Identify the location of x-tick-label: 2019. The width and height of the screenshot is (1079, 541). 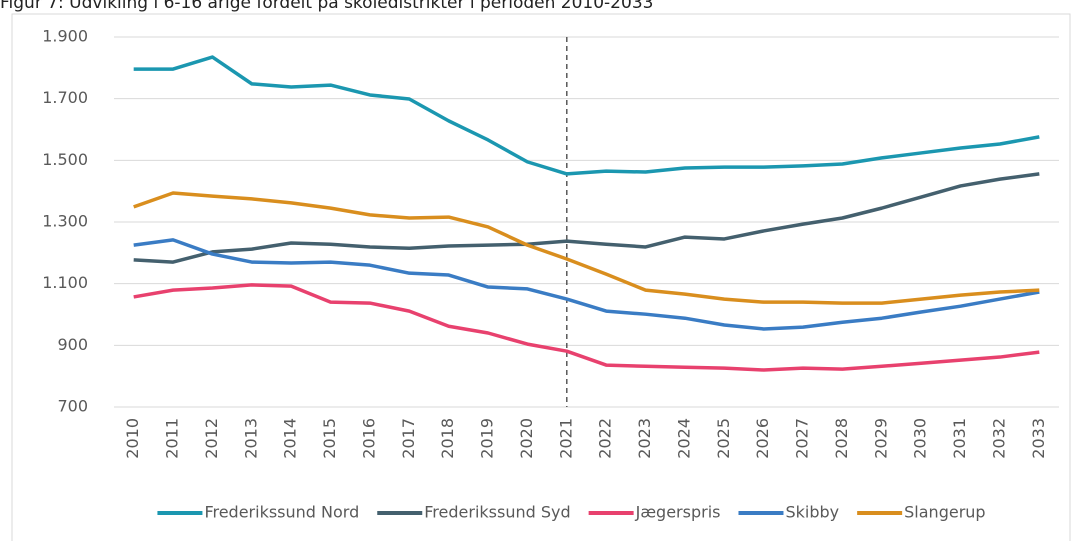
(487, 438).